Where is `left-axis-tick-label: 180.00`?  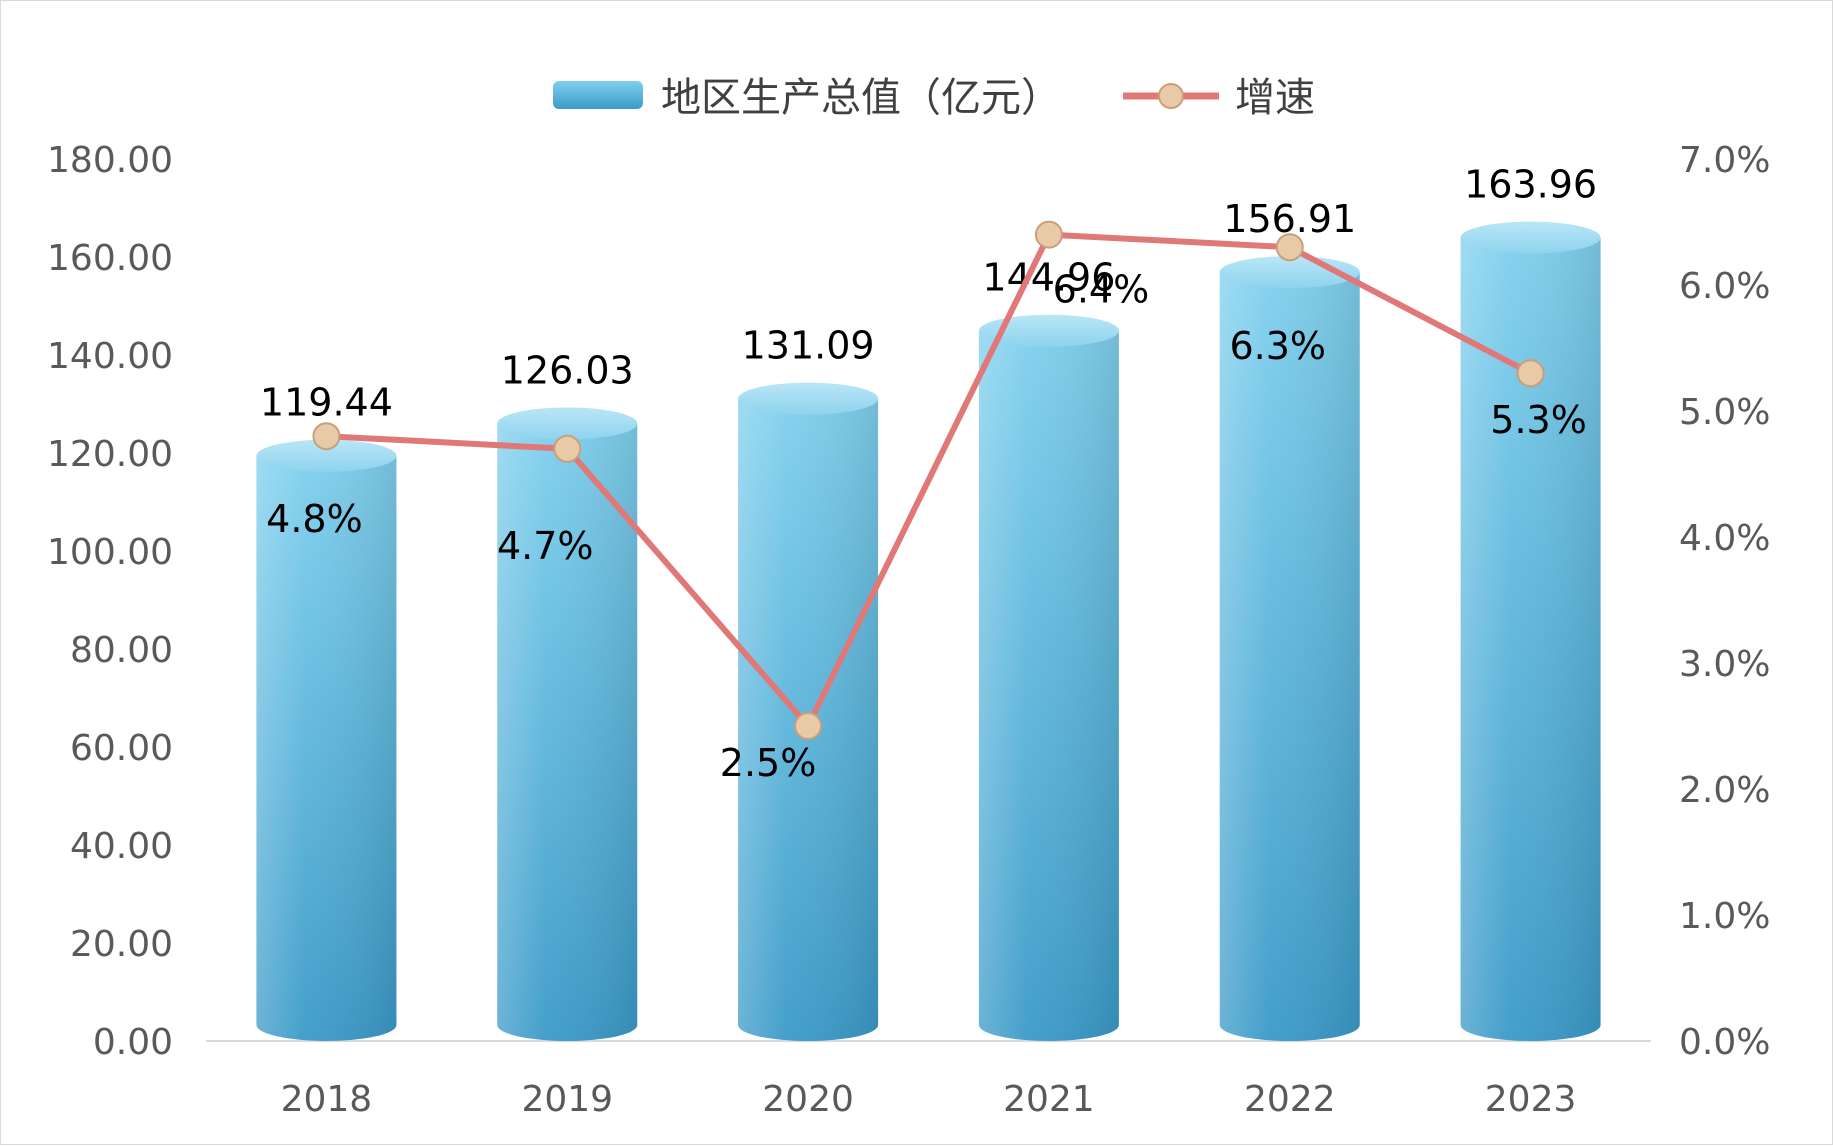 left-axis-tick-label: 180.00 is located at coordinates (110, 160).